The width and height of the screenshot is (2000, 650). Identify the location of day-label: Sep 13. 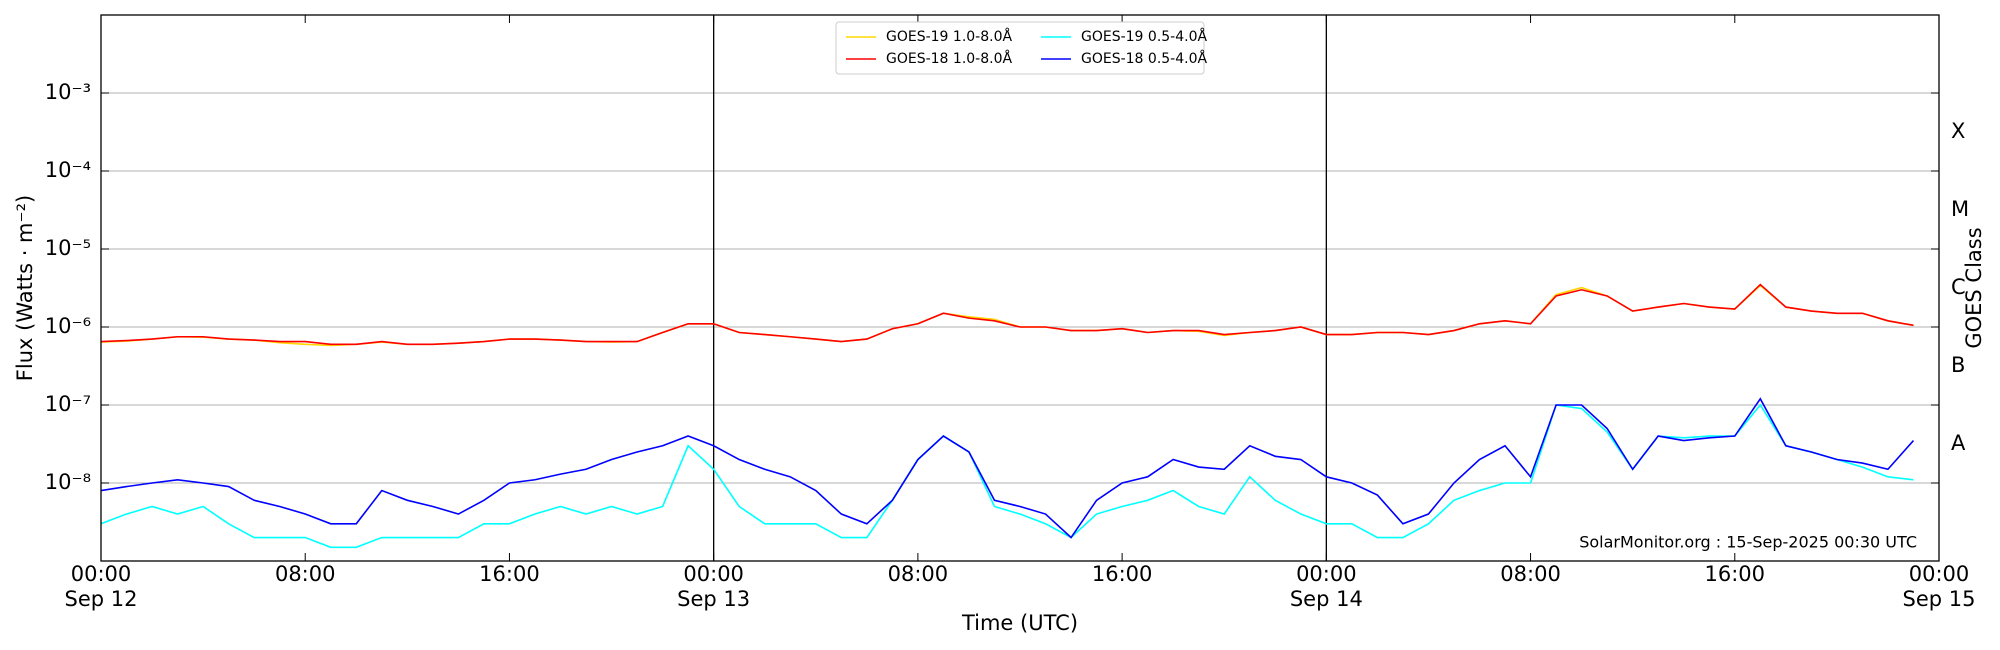
(713, 599).